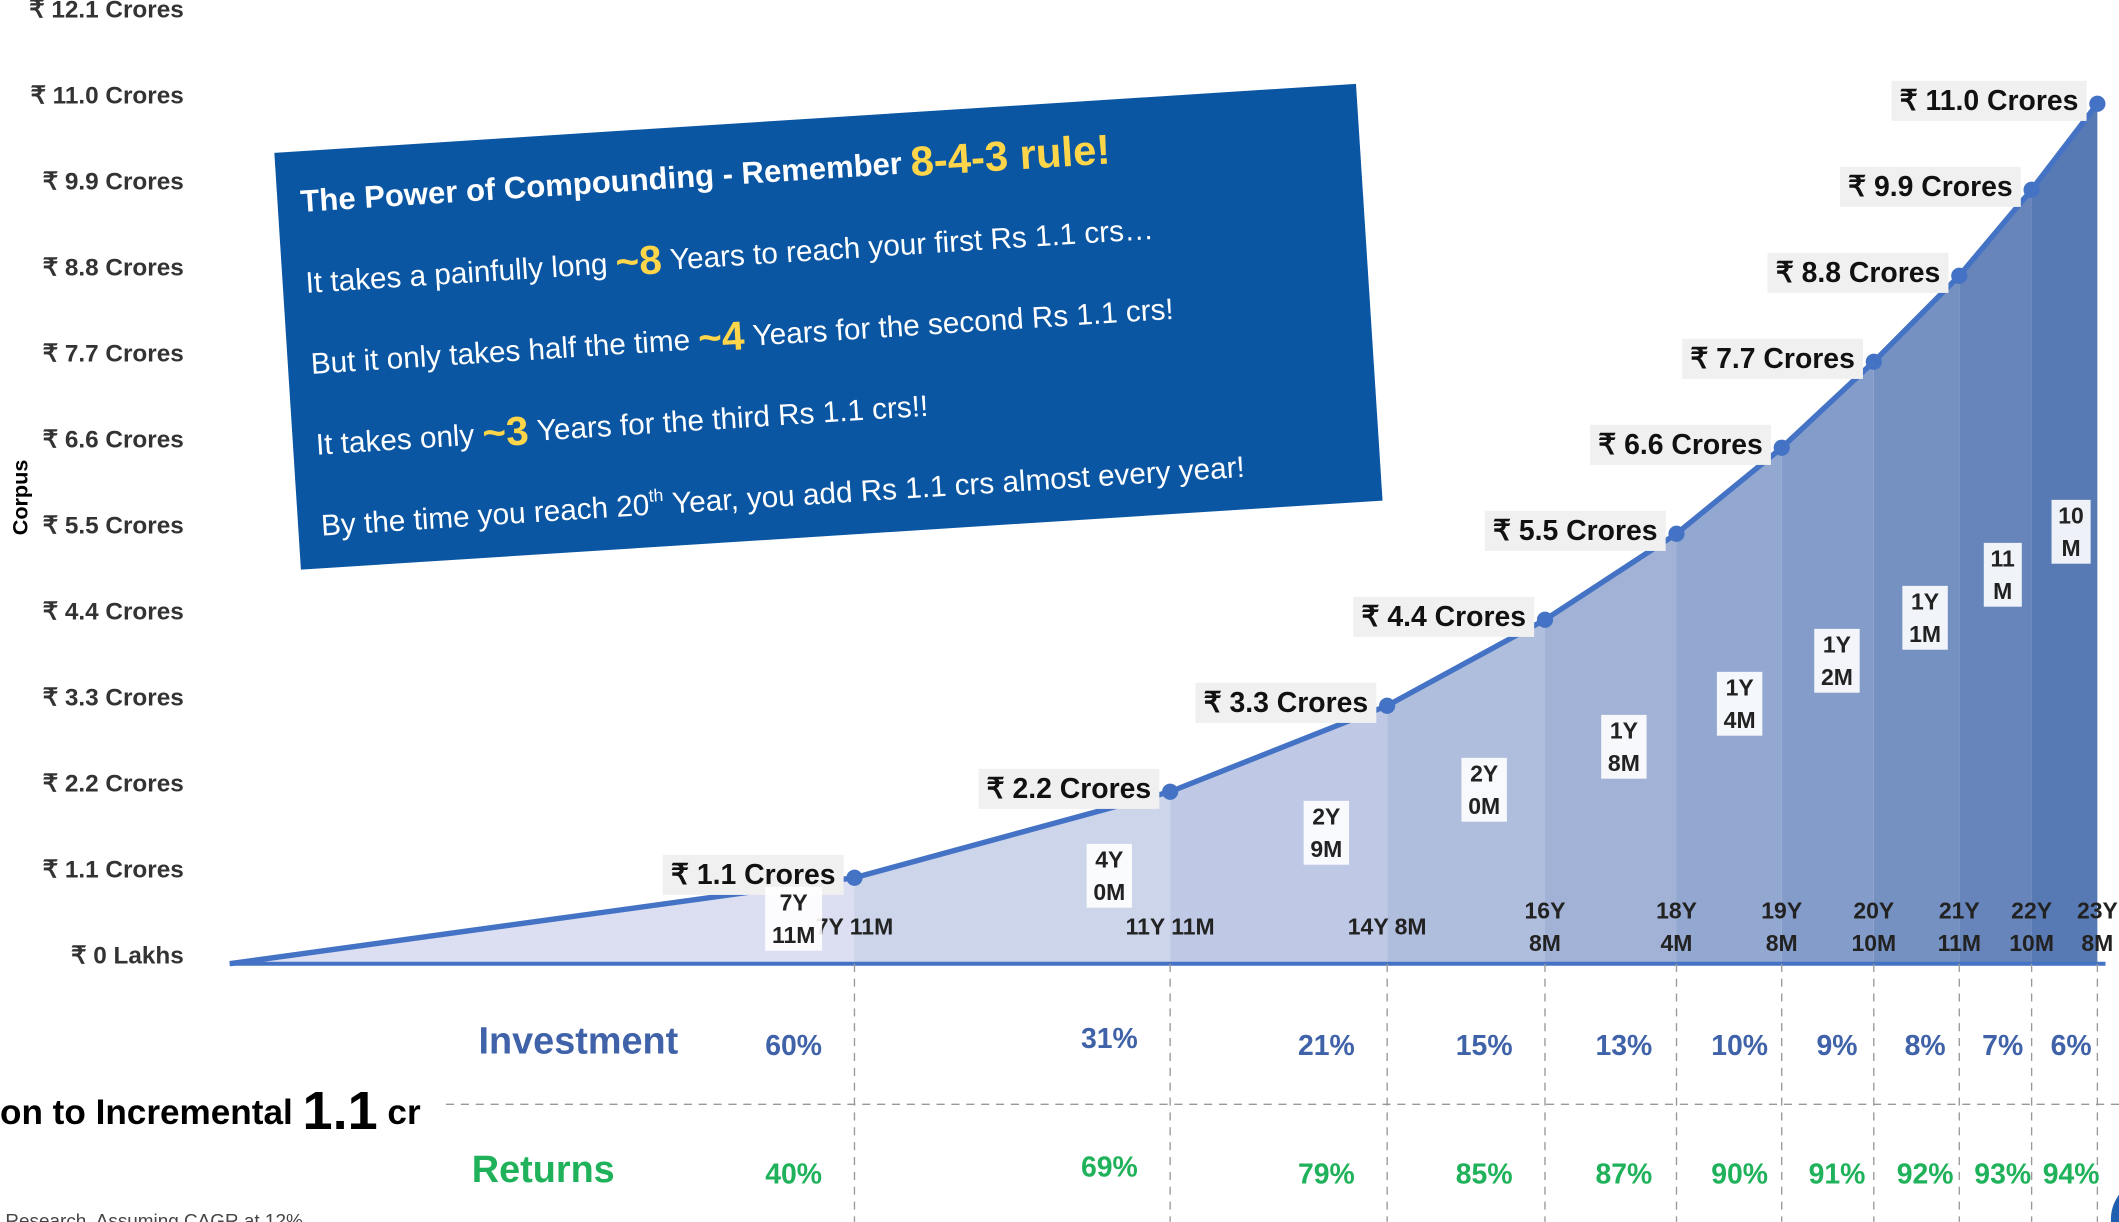  What do you see at coordinates (2114, 1208) in the screenshot?
I see `logo-fragment` at bounding box center [2114, 1208].